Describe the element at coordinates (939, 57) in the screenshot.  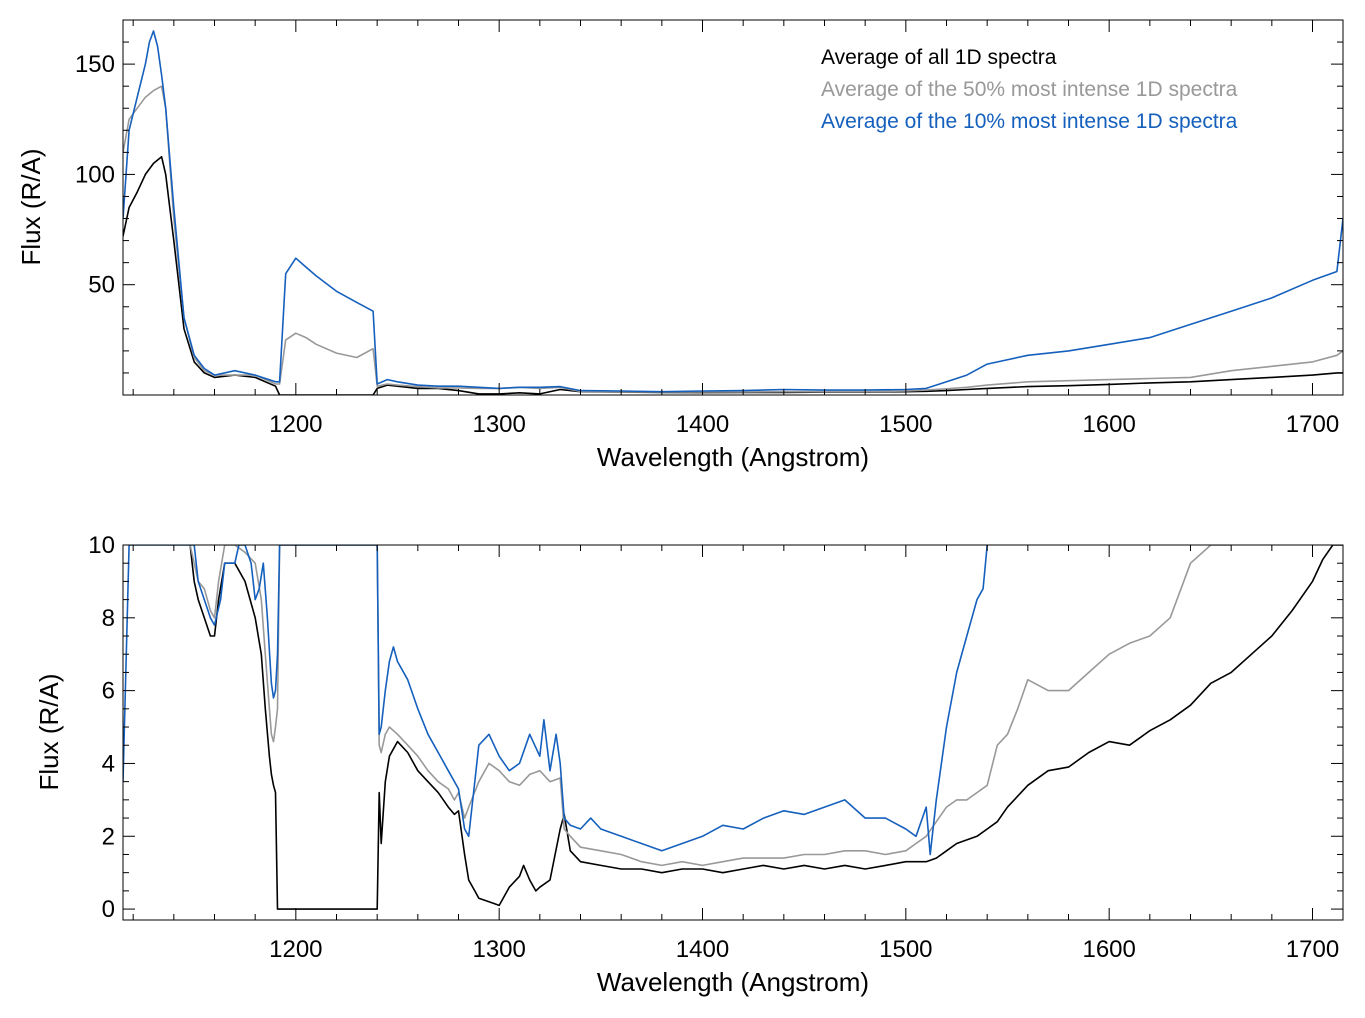
I see `legend-entry-all: Average of all 1D spectra` at that location.